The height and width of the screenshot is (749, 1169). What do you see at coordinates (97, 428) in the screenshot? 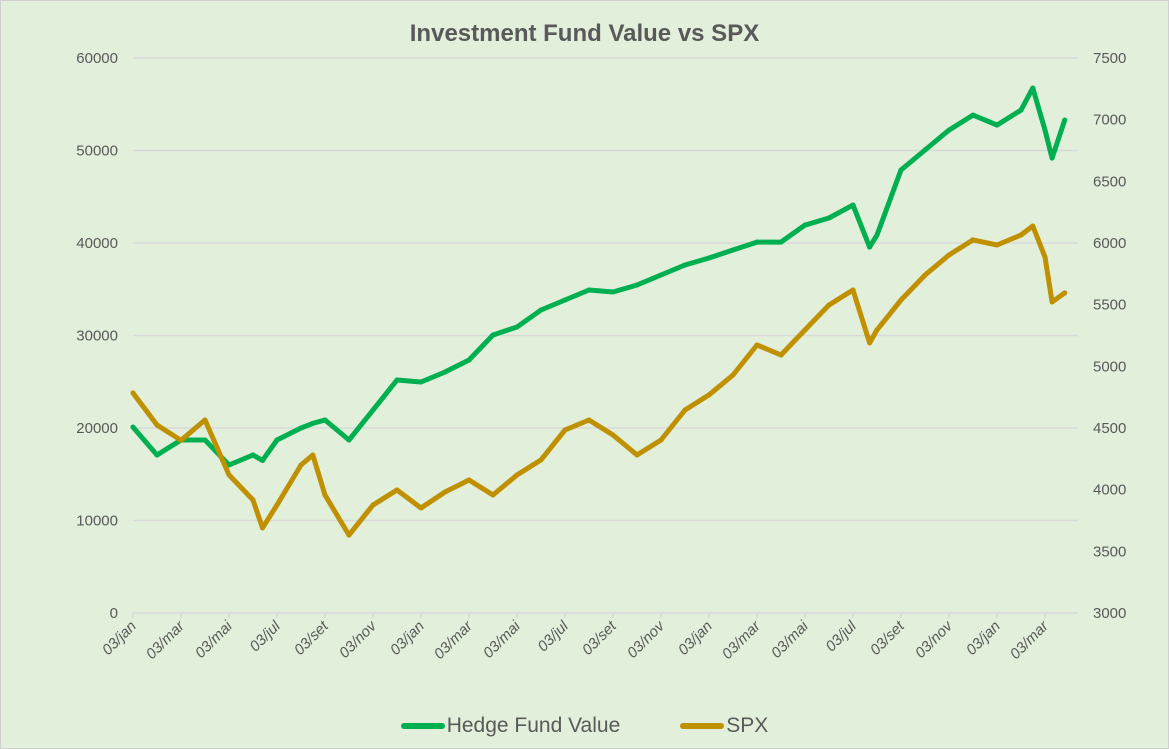
I see `y-left-tick-label: 20000` at bounding box center [97, 428].